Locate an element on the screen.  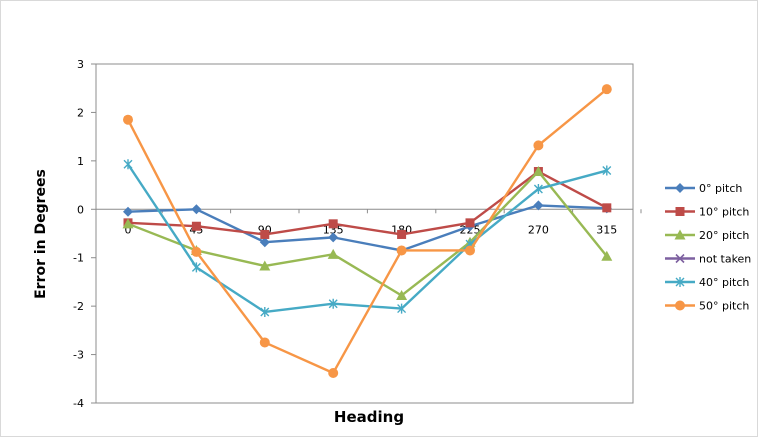
legend-item: 20° pitch is located at coordinates (707, 235).